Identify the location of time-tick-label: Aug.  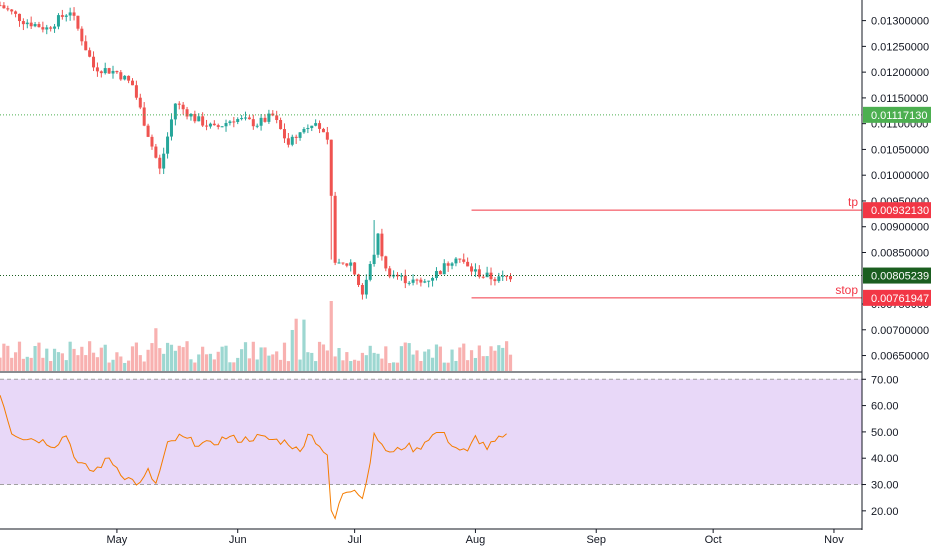
(476, 540).